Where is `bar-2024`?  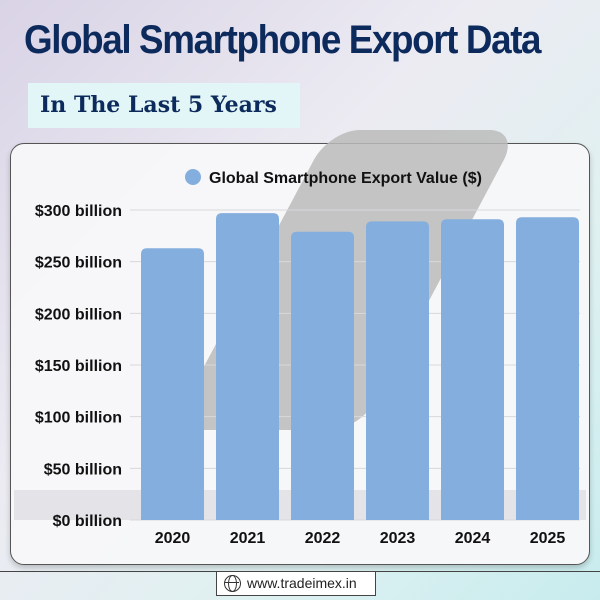 bar-2024 is located at coordinates (472, 370).